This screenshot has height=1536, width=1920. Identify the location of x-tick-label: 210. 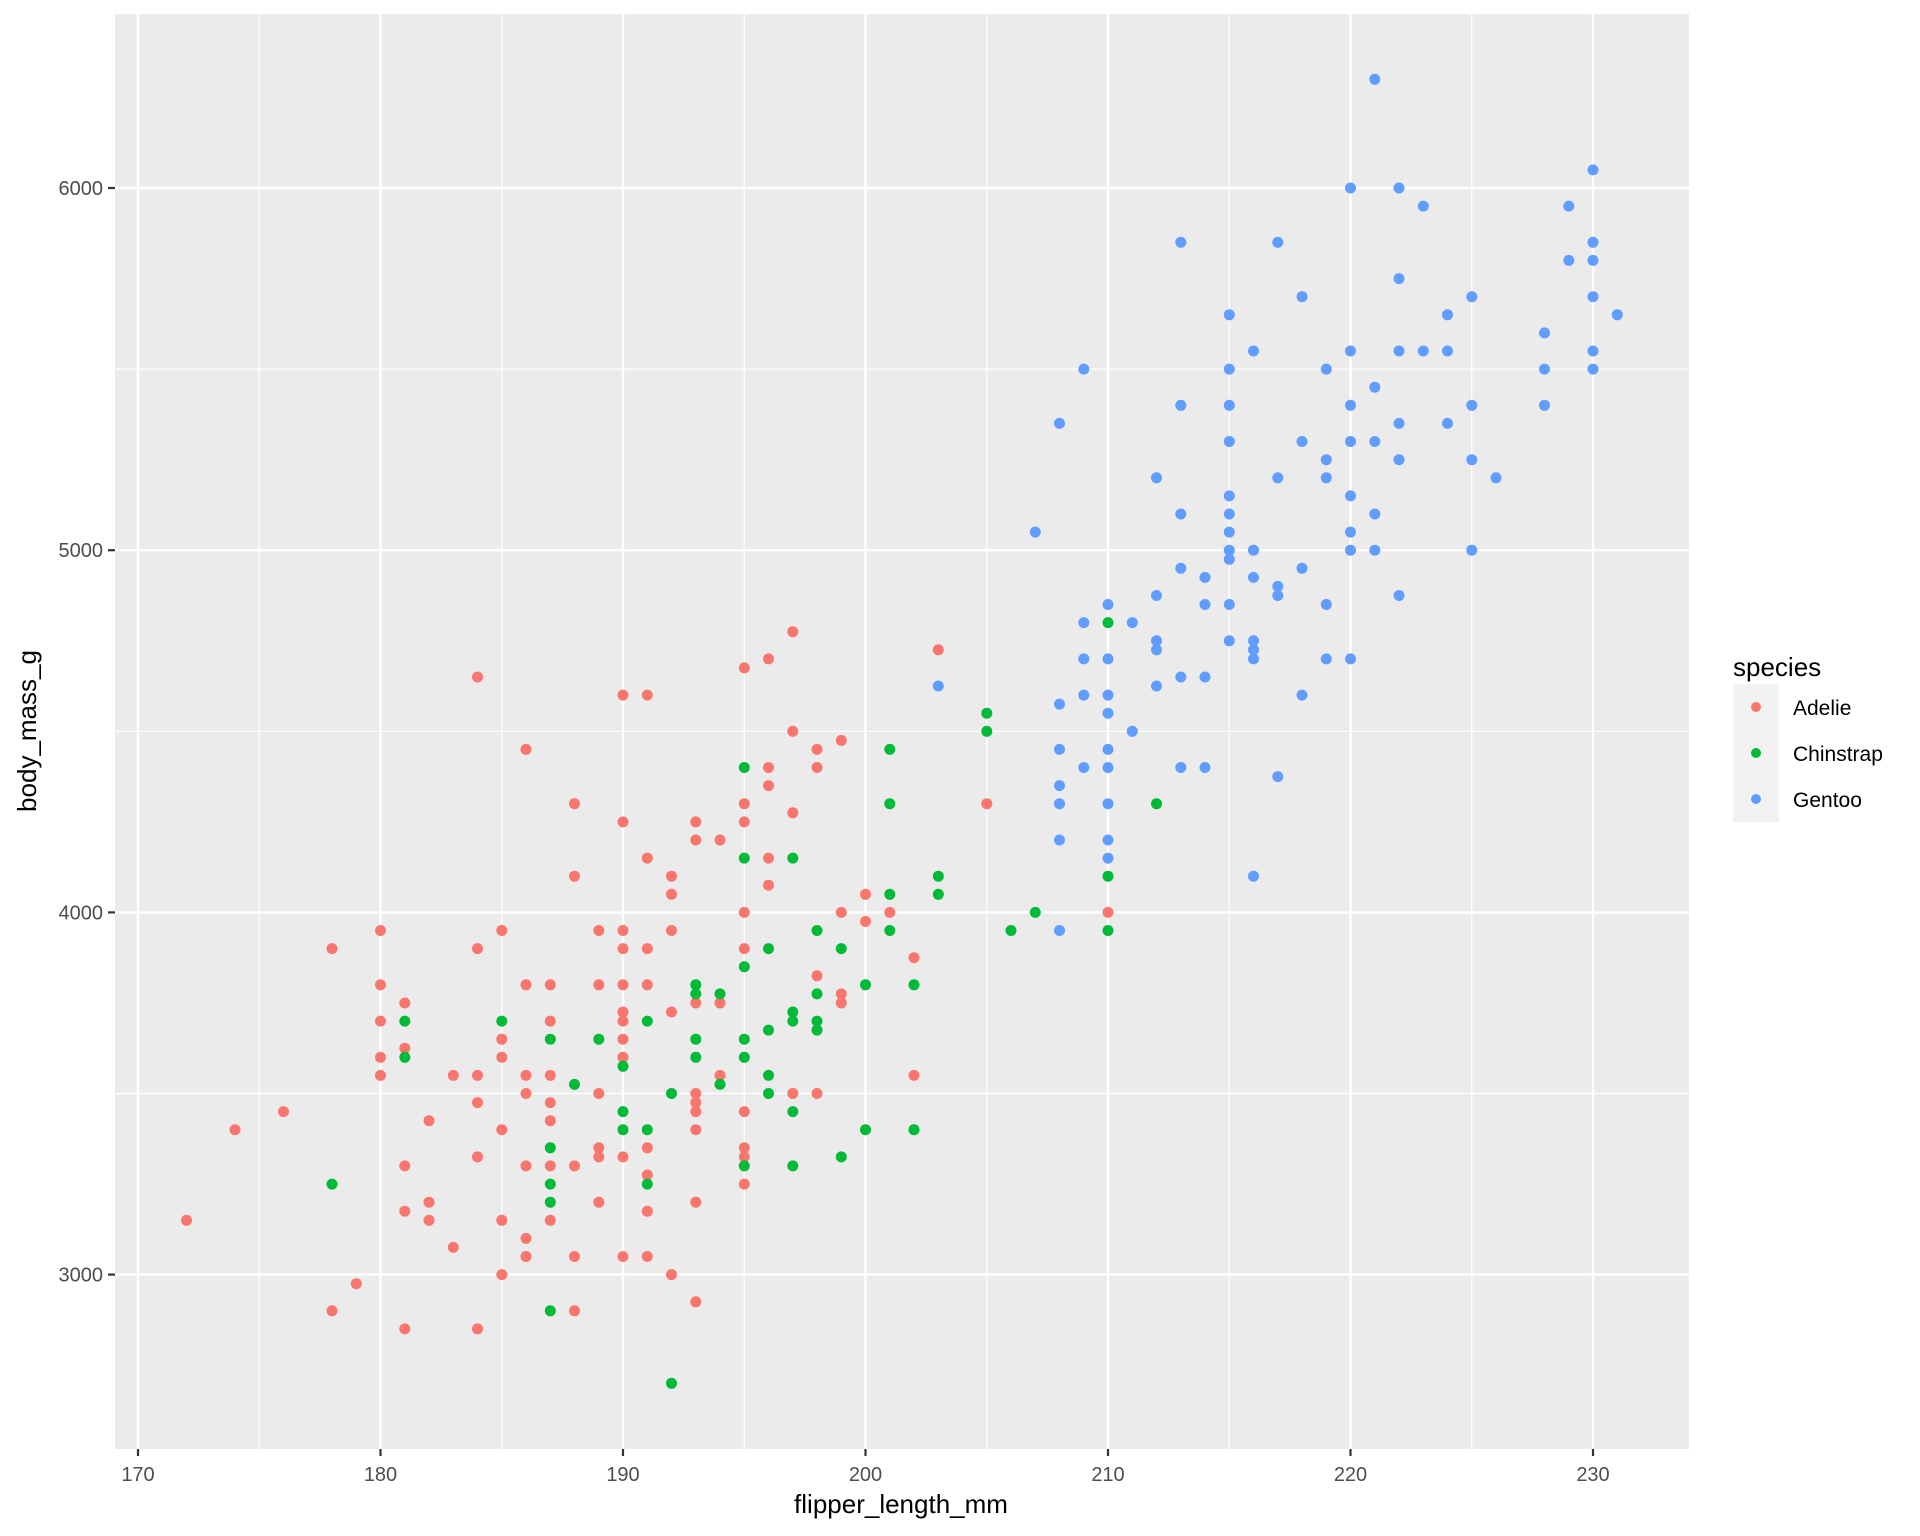
(1107, 1475).